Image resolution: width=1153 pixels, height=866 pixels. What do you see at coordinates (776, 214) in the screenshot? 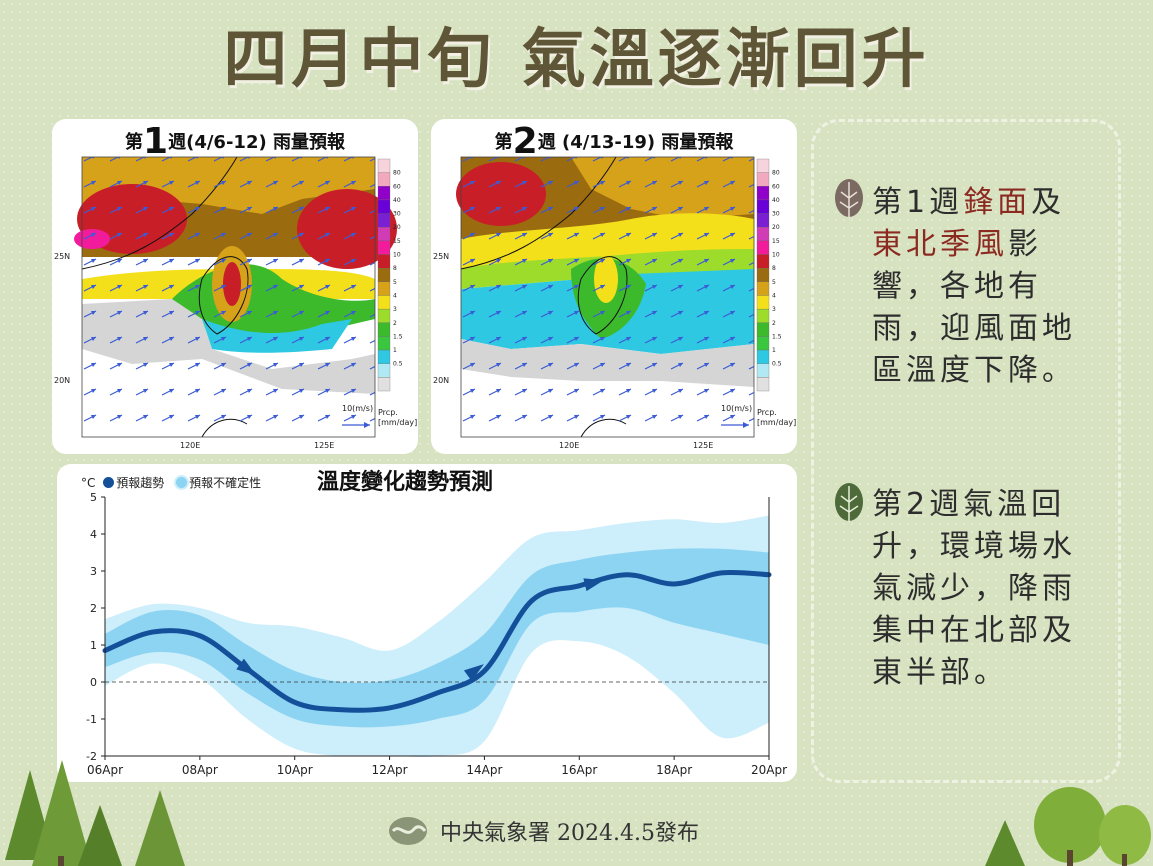
I see `colorbar-tick-label: 30` at bounding box center [776, 214].